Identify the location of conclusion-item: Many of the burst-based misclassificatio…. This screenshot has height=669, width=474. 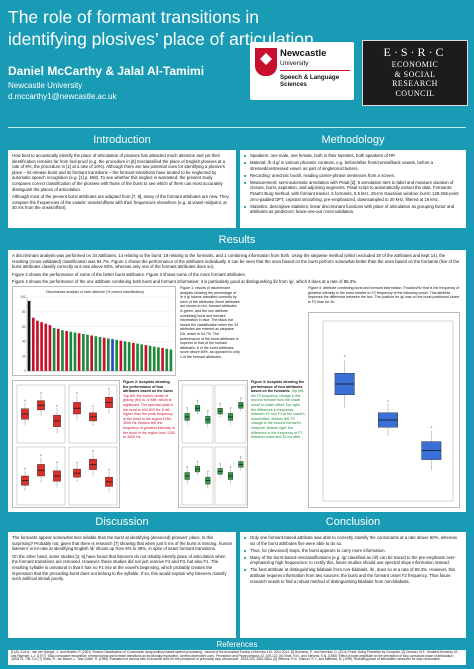
(353, 560).